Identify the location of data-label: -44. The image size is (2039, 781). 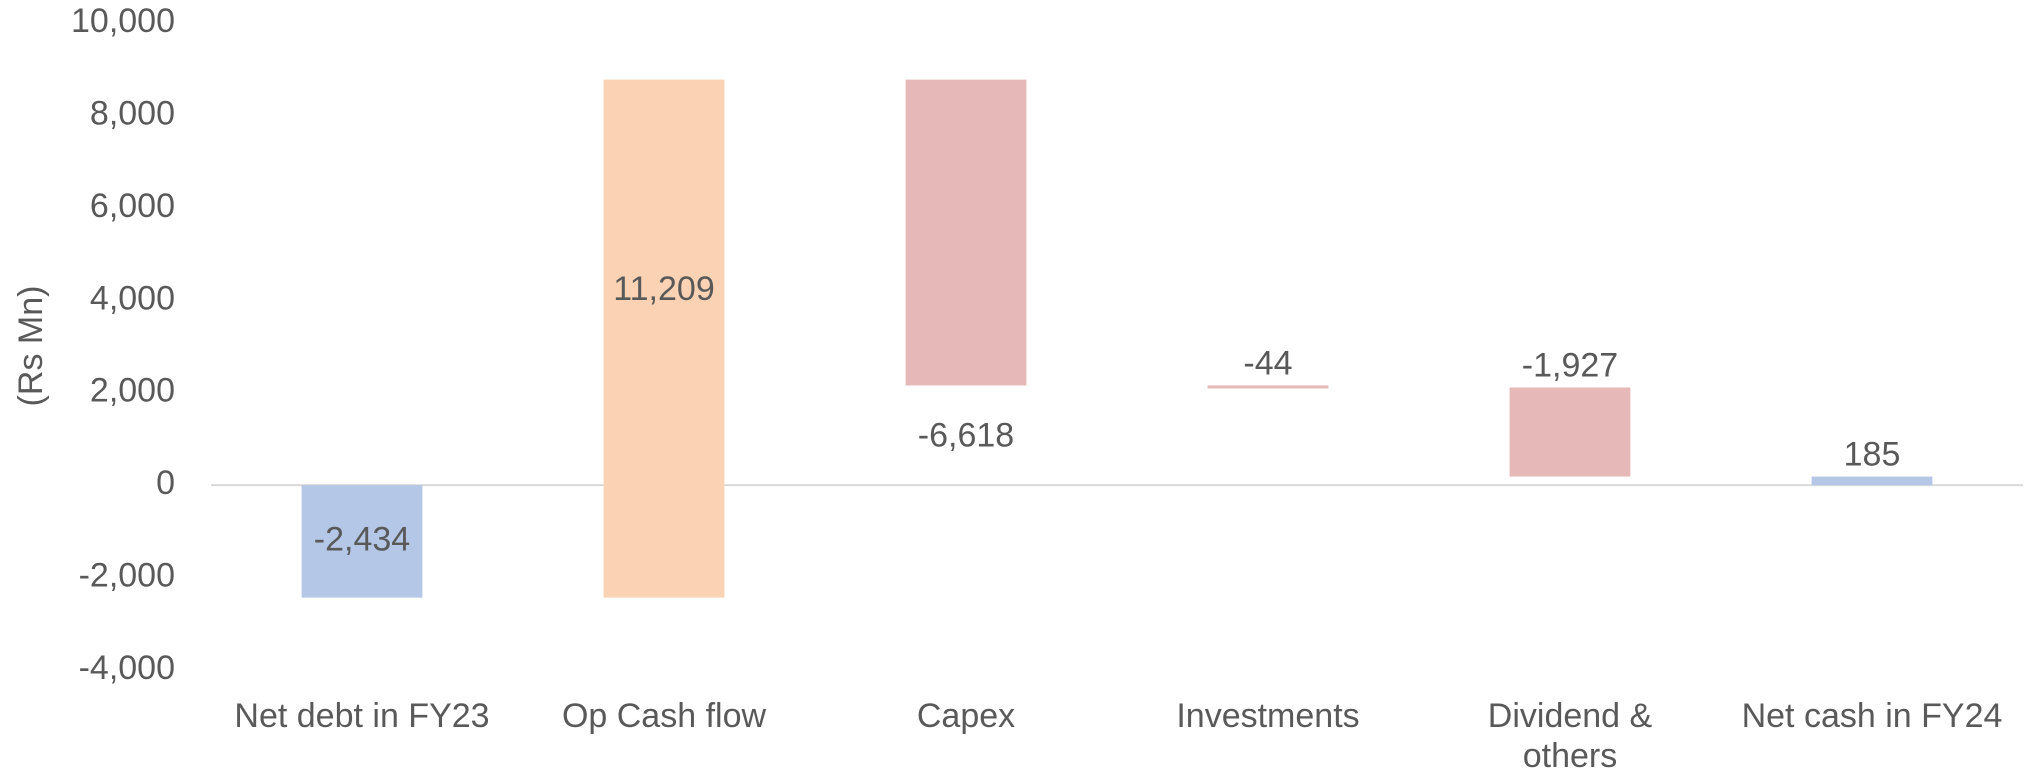
(1267, 363).